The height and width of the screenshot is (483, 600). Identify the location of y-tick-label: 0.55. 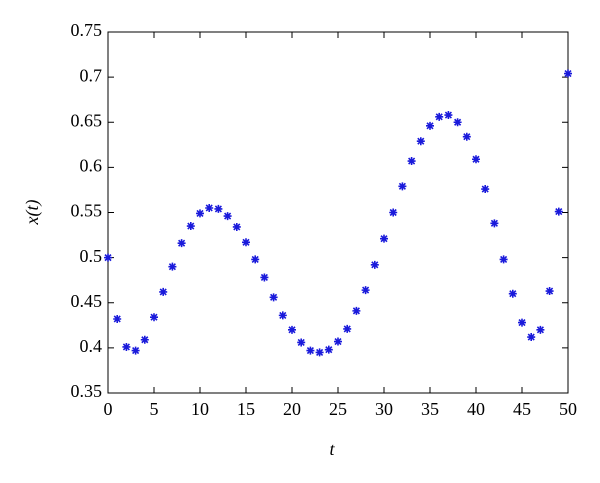
(87, 211).